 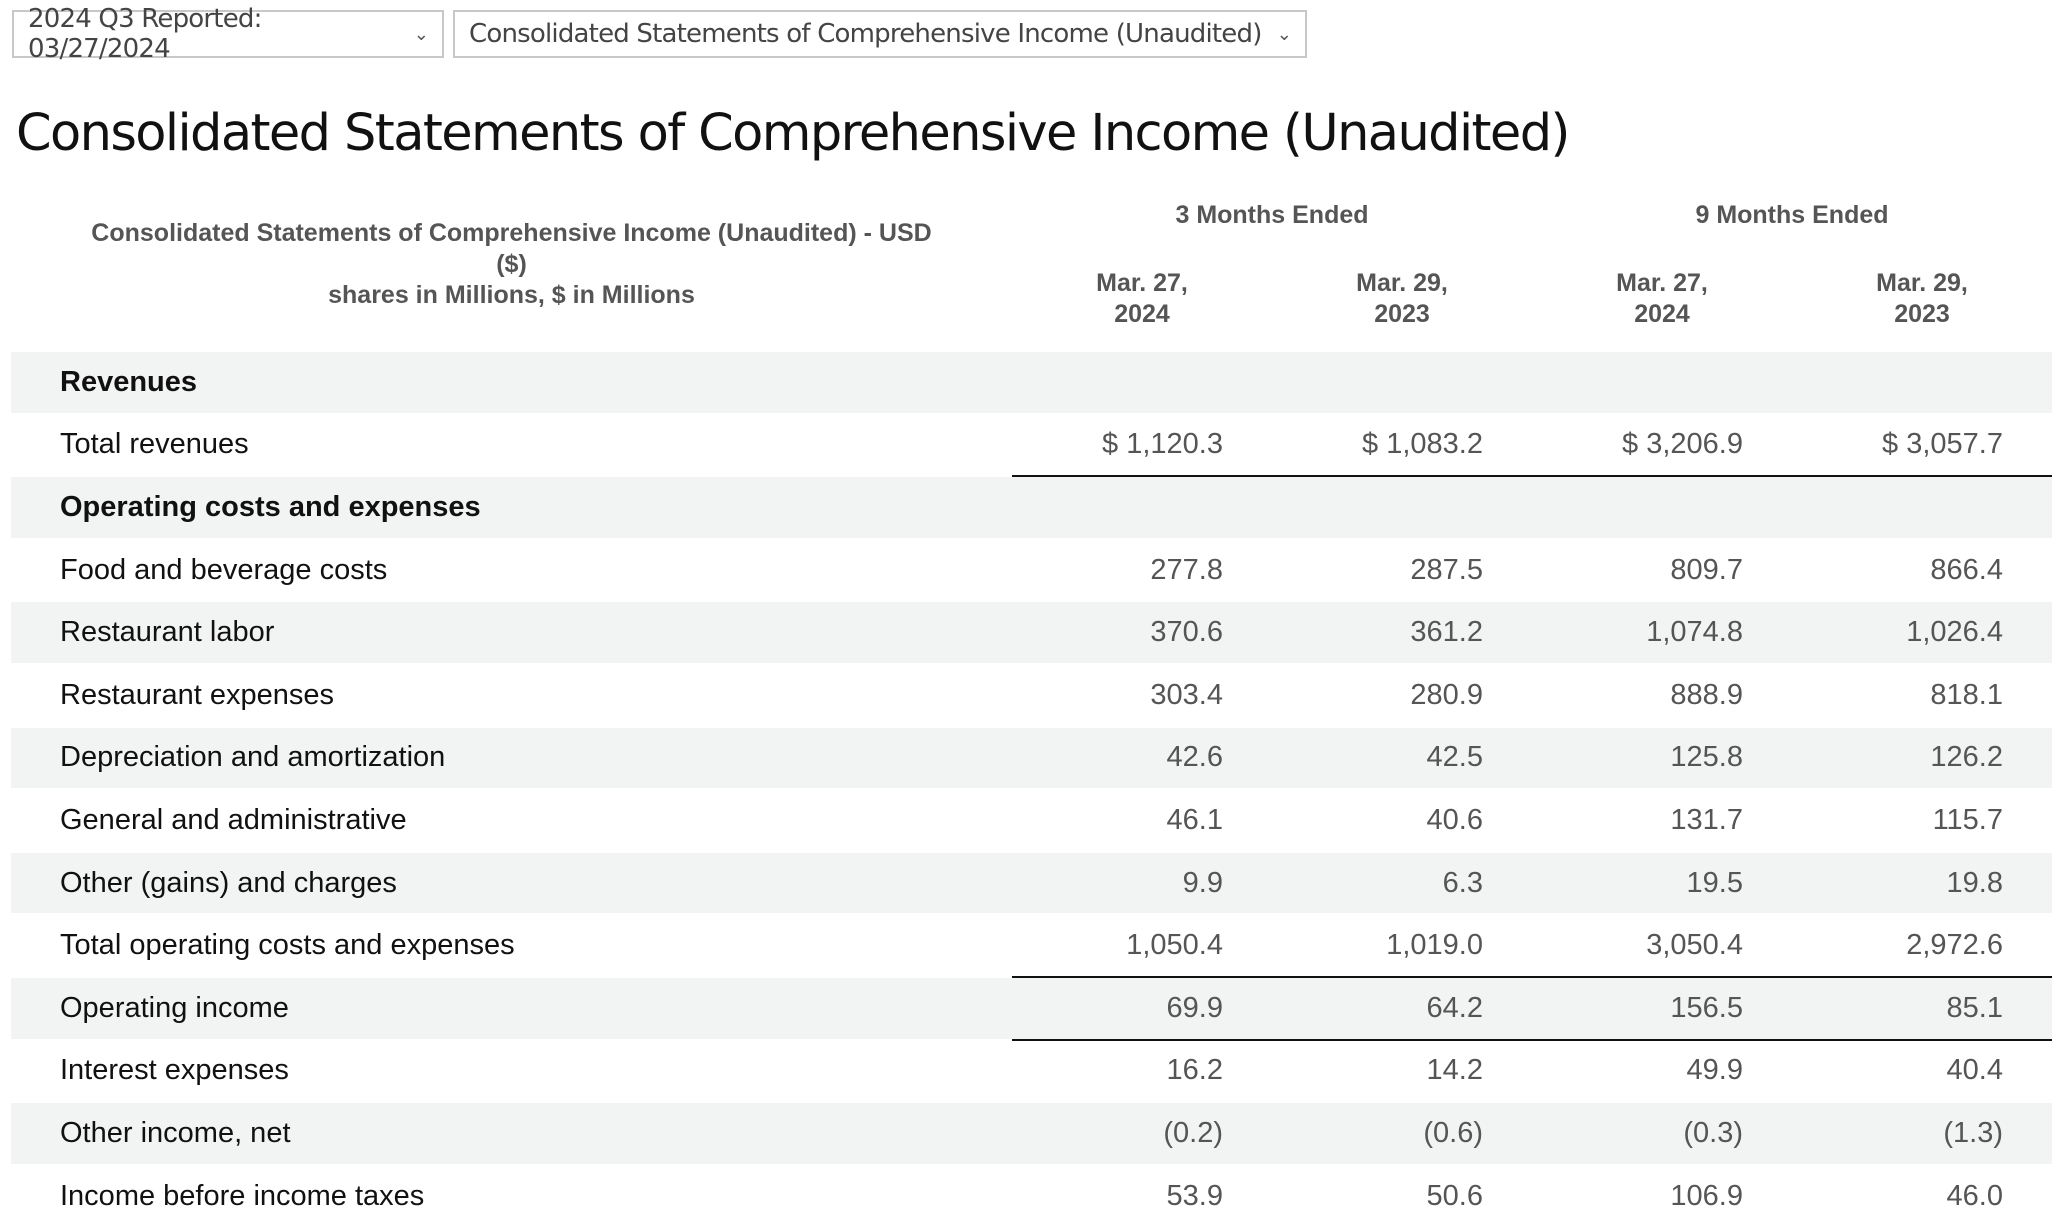 I want to click on row-value: 277.8, so click(x=1142, y=569).